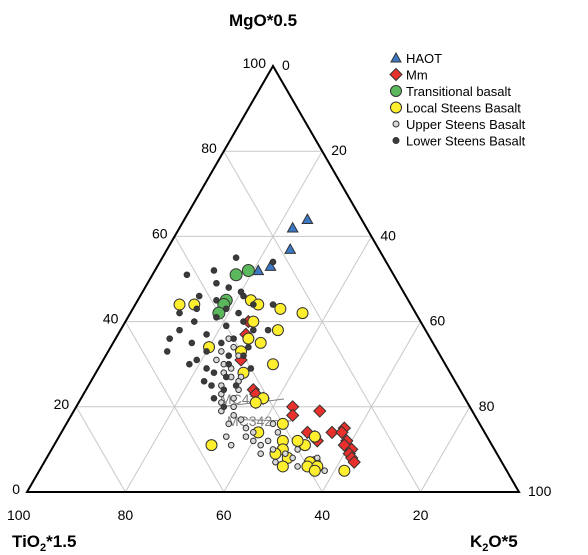  Describe the element at coordinates (262, 385) in the screenshot. I see `series-local-steens-basalt` at that location.